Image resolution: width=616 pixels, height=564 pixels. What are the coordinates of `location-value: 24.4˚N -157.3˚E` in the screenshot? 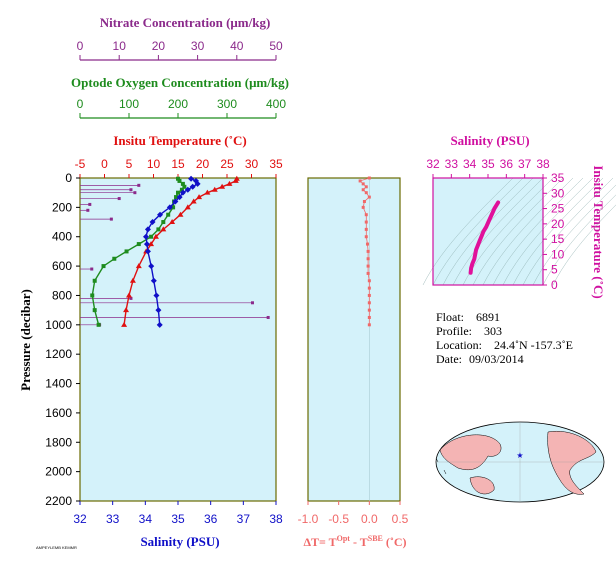 It's located at (533, 345).